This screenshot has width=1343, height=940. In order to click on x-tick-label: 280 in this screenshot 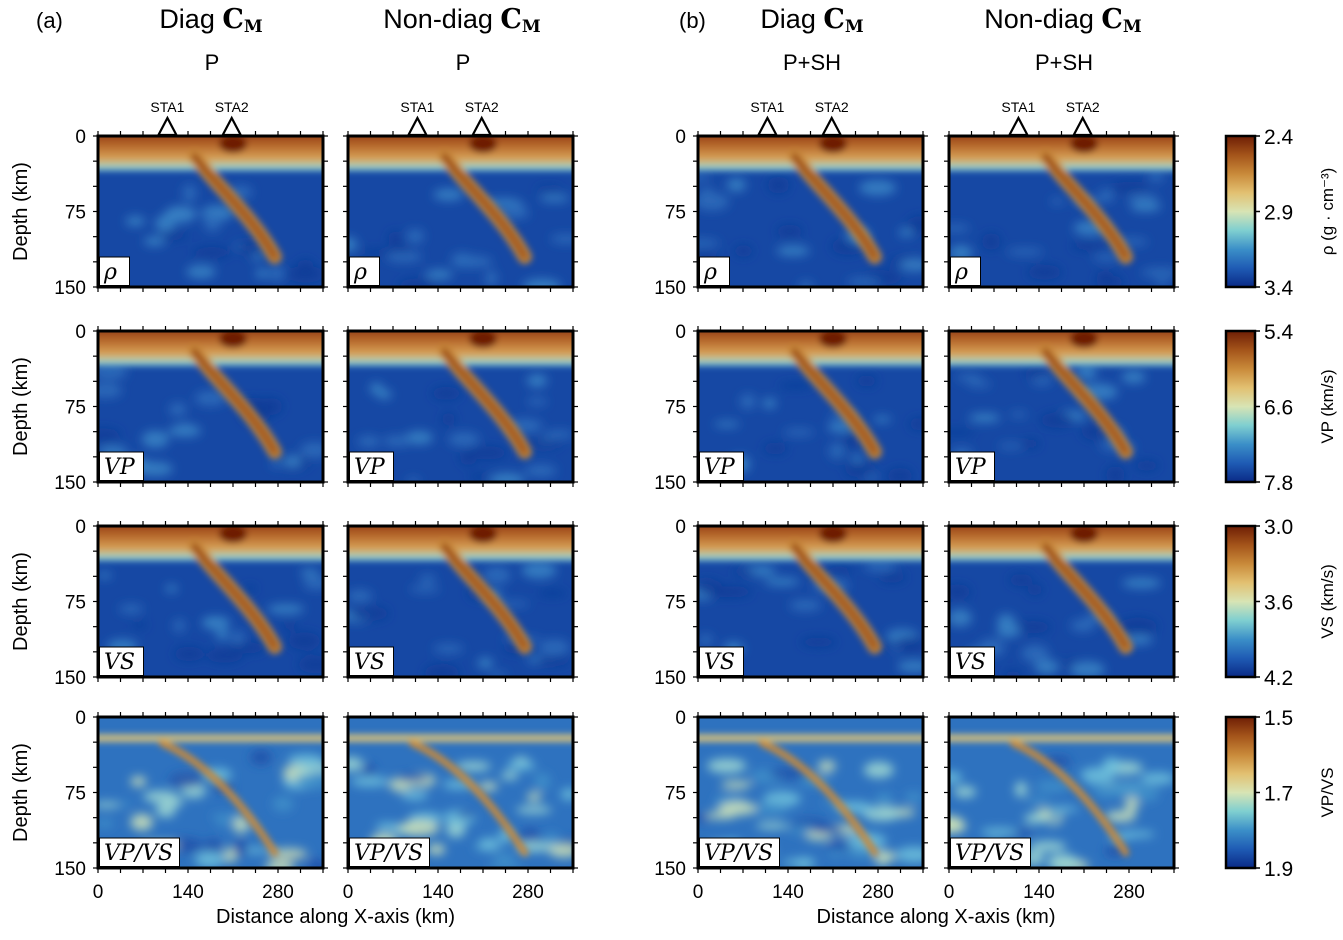, I will do `click(878, 892)`.